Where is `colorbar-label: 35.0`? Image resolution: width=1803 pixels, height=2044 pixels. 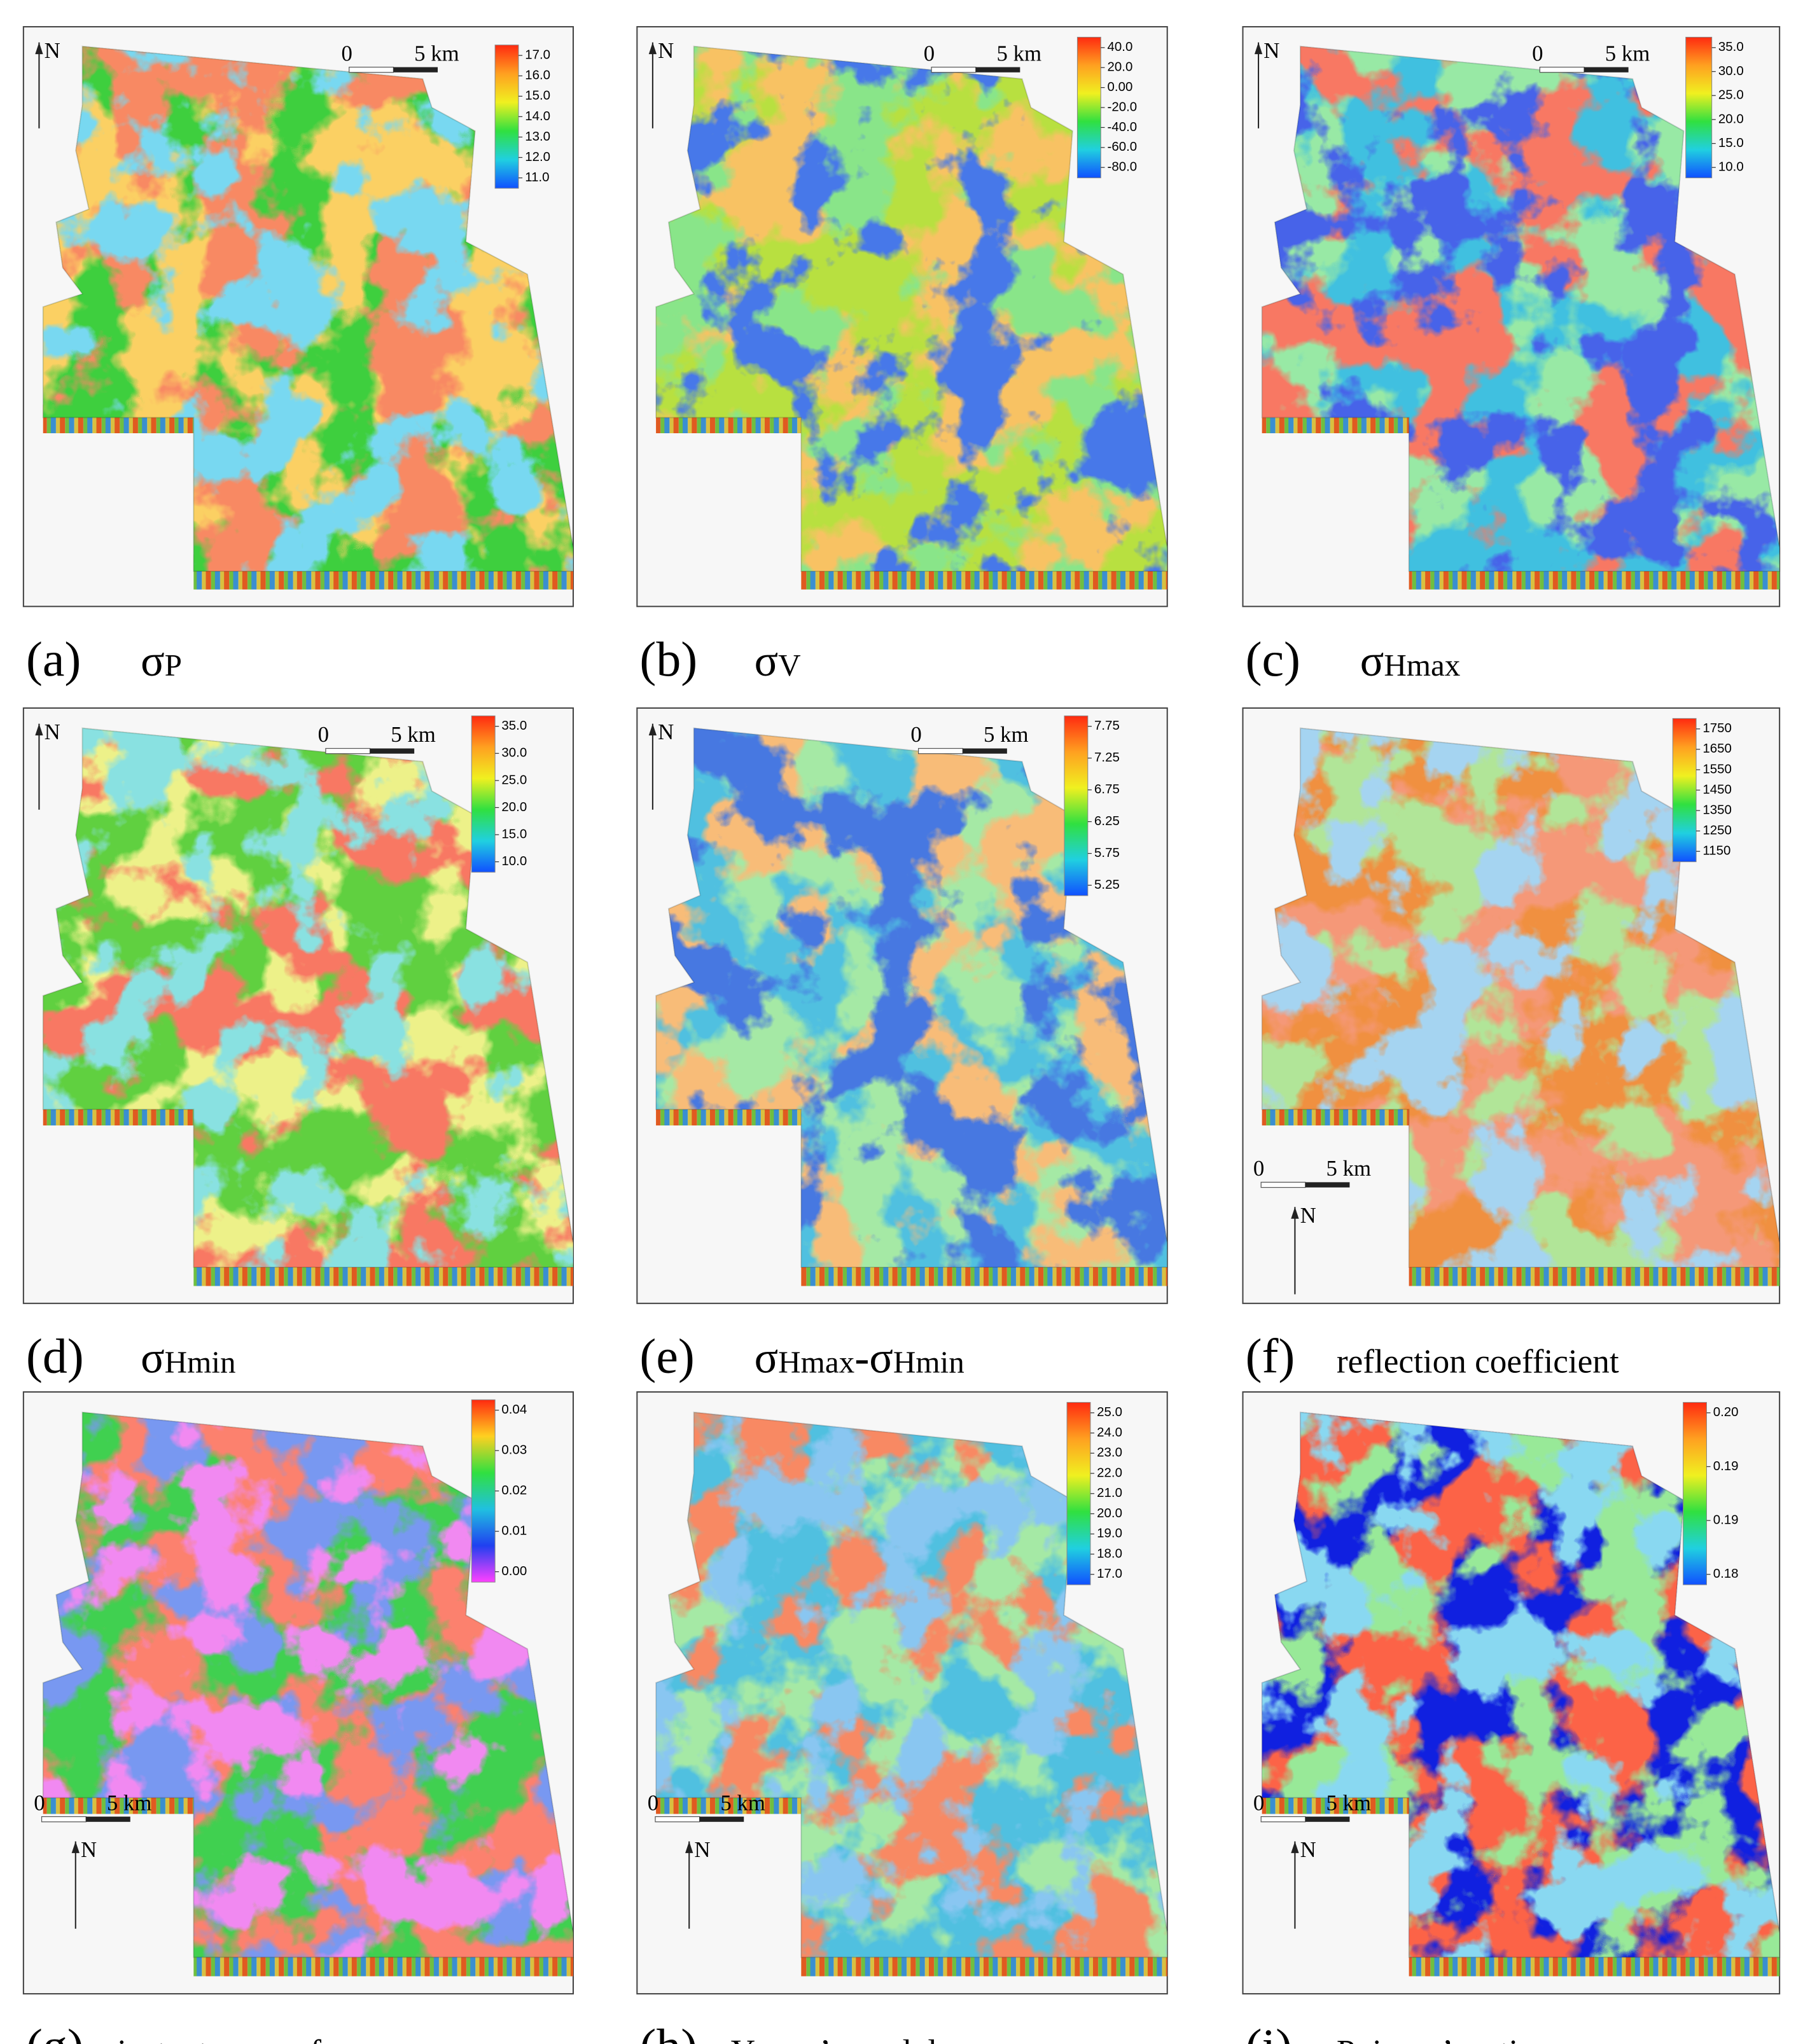 colorbar-label: 35.0 is located at coordinates (514, 725).